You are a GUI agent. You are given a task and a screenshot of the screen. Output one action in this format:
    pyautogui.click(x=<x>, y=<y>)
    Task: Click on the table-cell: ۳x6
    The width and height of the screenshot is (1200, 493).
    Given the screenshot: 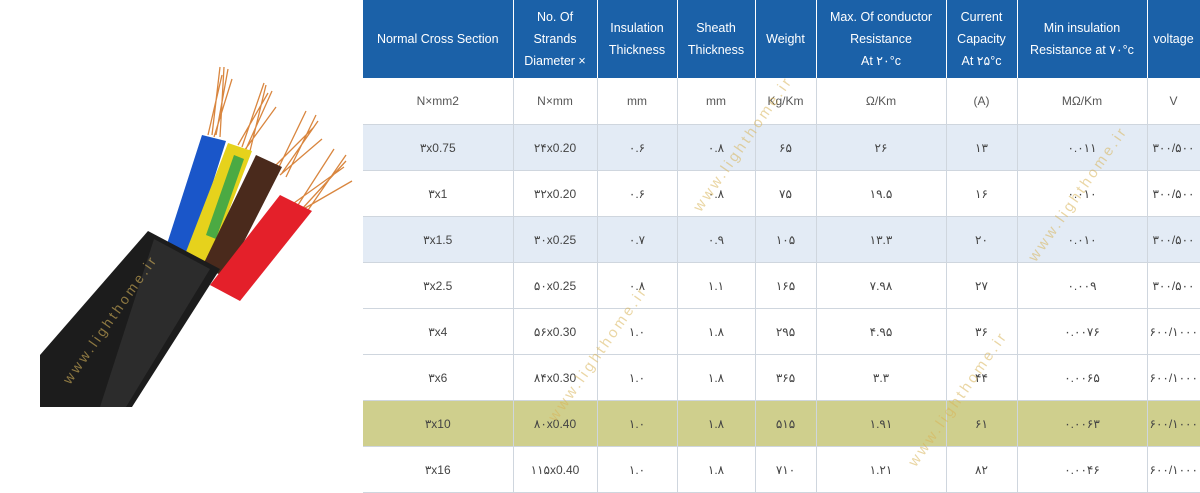 What is the action you would take?
    pyautogui.click(x=438, y=377)
    